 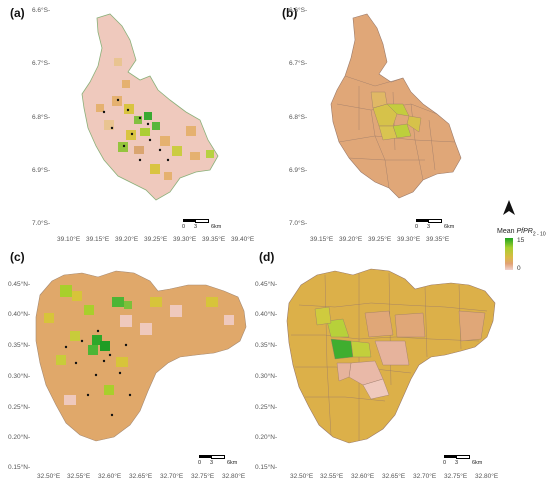 I want to click on panel-label: (c), so click(x=17, y=257).